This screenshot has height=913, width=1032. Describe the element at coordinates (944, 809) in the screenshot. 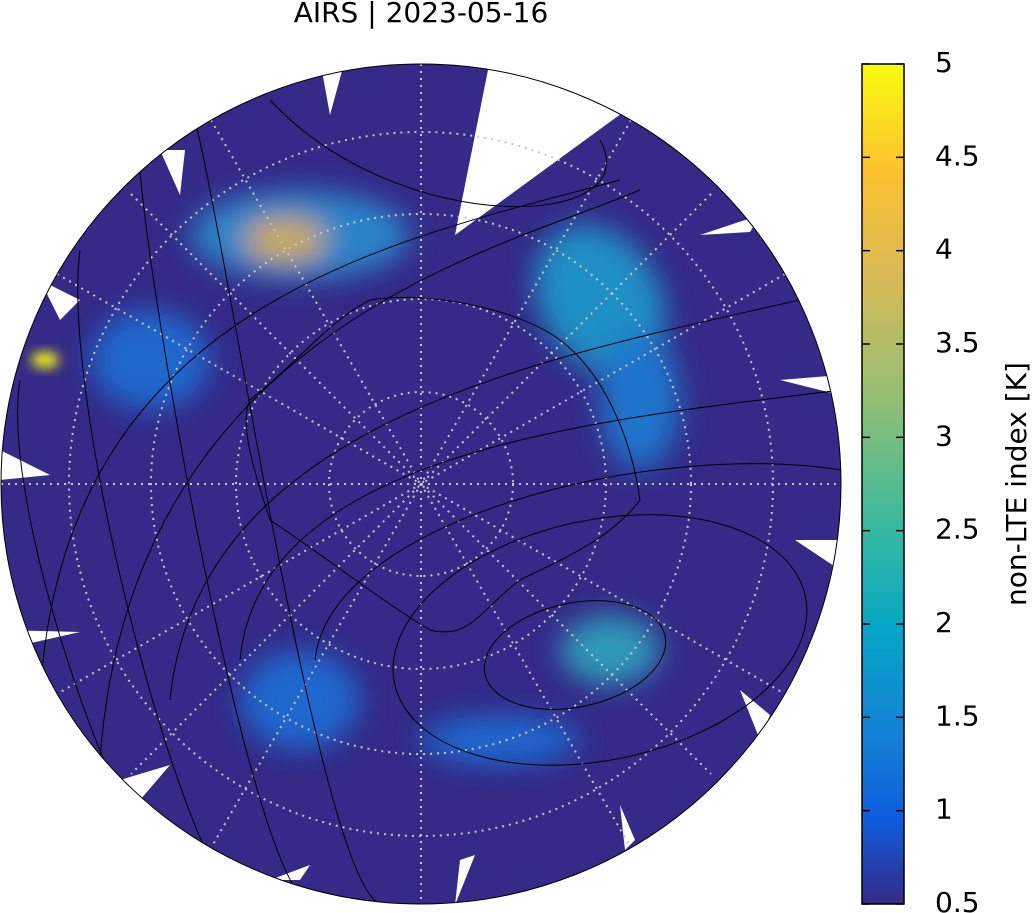

I see `tick-label: 1` at that location.